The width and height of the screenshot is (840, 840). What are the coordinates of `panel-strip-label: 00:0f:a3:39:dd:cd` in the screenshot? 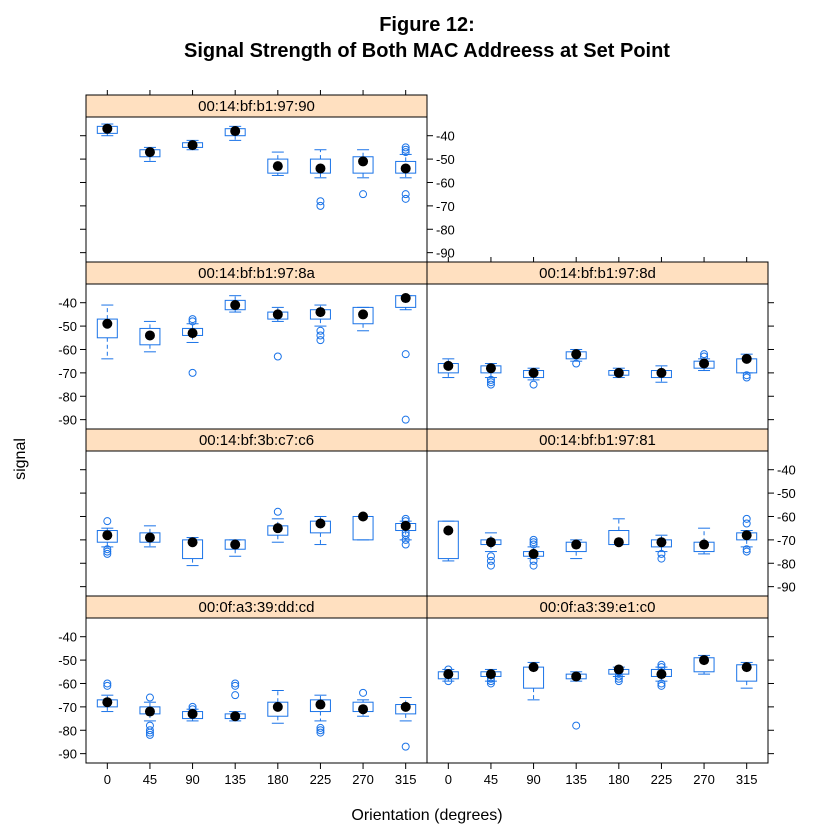 It's located at (257, 607).